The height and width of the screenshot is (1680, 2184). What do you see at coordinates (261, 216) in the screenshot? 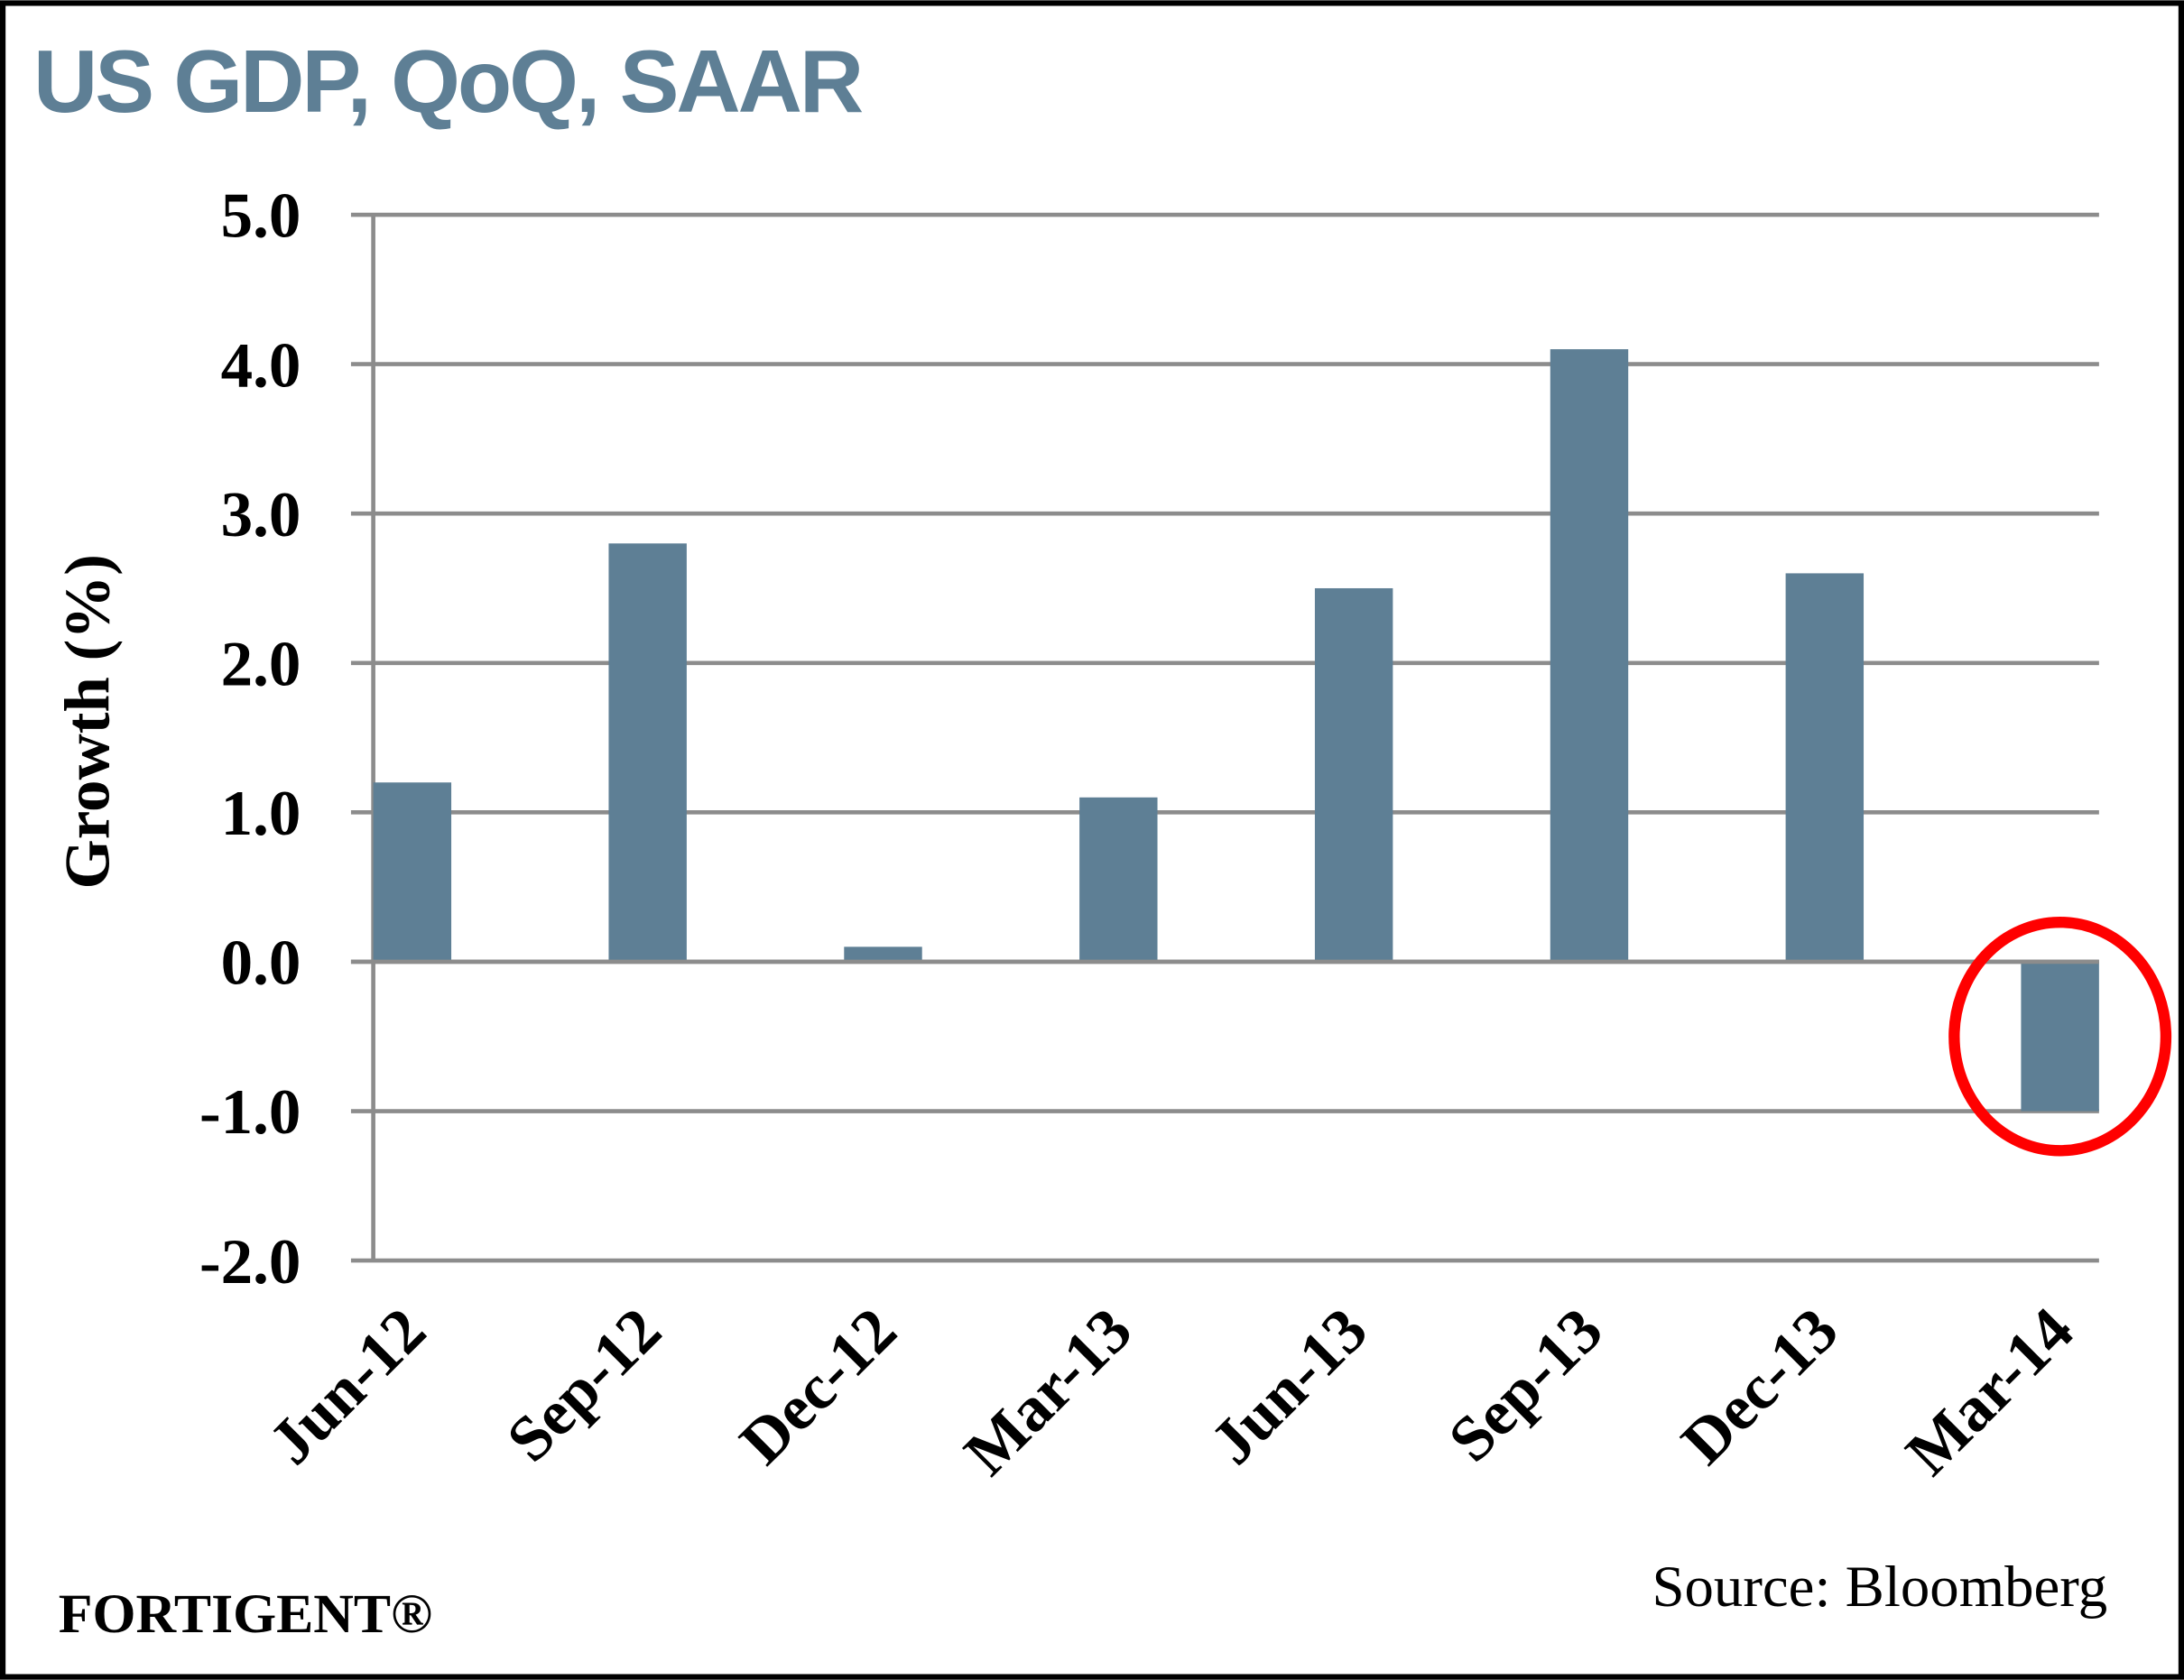
I see `y-tick-label: 5.0` at bounding box center [261, 216].